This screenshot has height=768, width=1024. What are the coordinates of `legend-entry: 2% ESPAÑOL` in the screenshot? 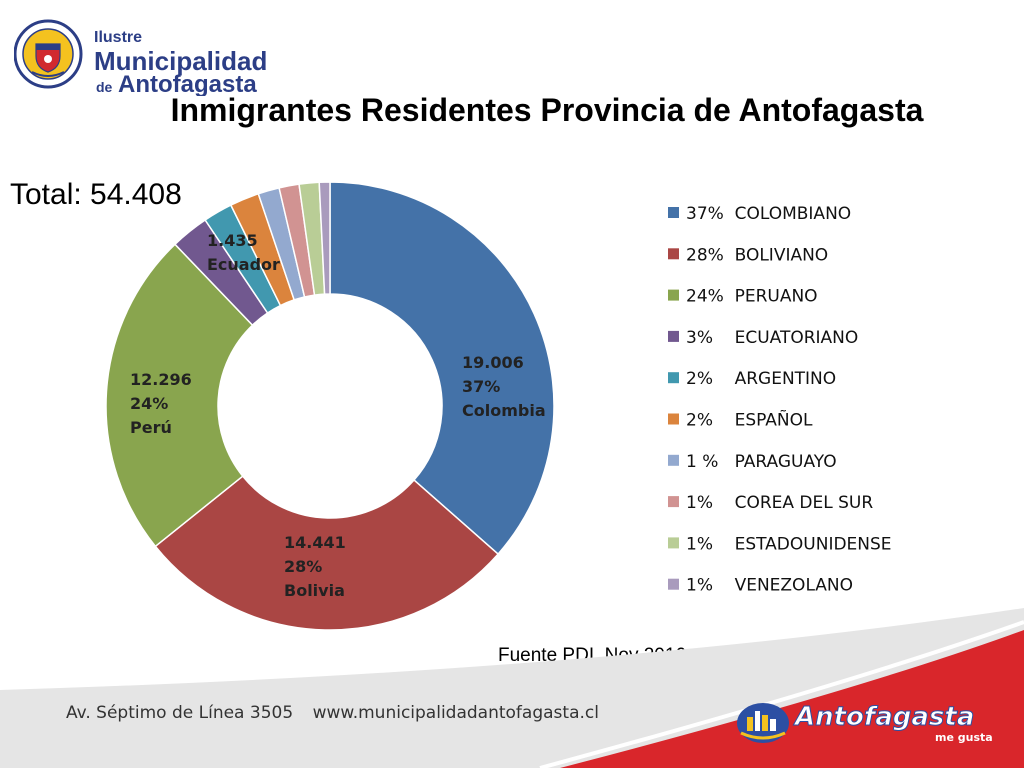 It's located at (749, 420).